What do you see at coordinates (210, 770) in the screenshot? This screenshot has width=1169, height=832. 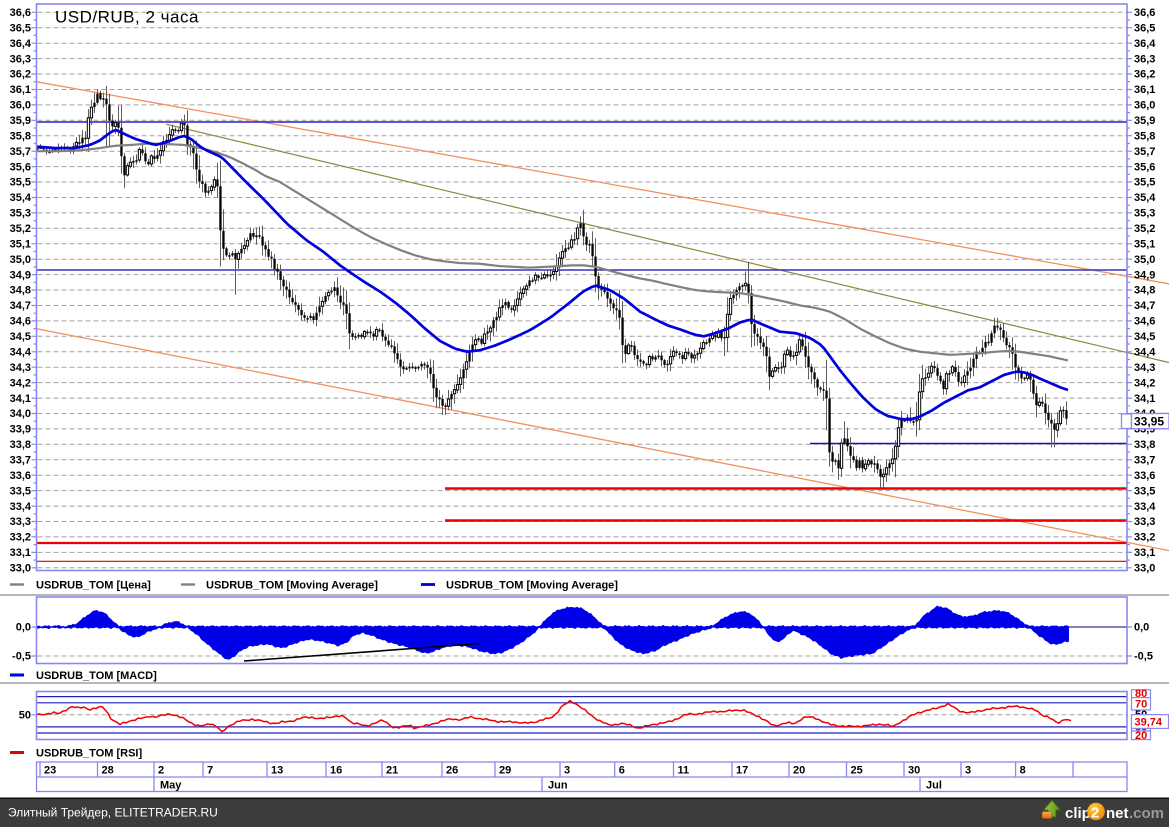 I see `svg-text: 7` at bounding box center [210, 770].